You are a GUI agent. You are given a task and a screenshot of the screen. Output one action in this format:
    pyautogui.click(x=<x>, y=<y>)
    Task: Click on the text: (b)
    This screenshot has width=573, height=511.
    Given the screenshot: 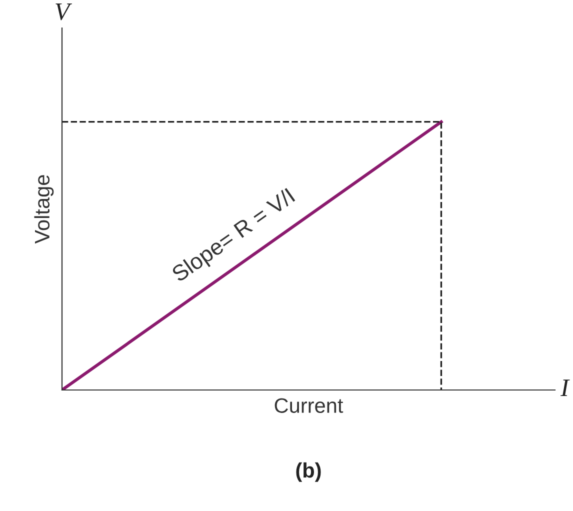 What is the action you would take?
    pyautogui.click(x=308, y=472)
    